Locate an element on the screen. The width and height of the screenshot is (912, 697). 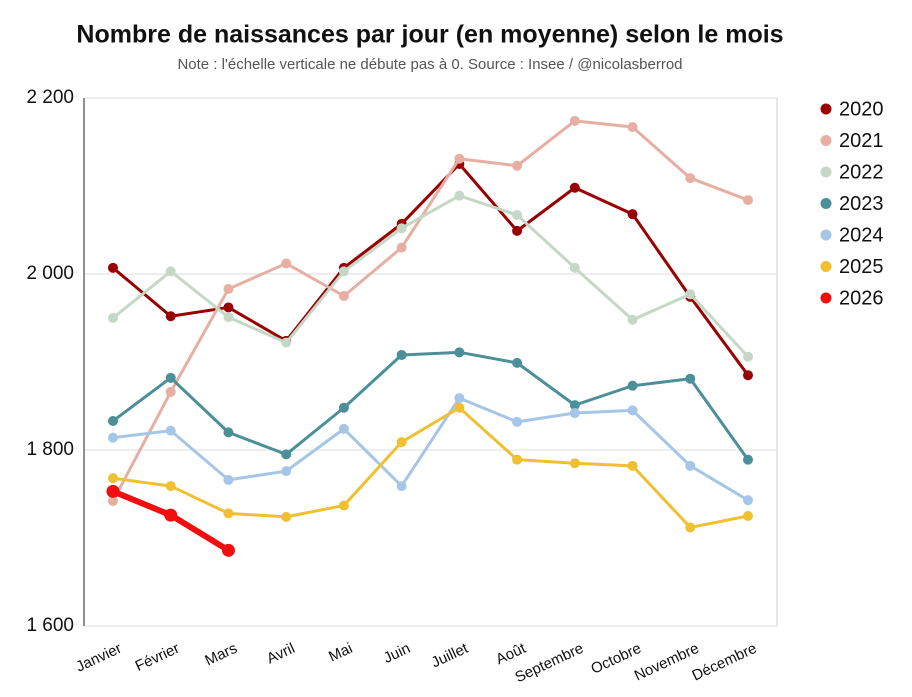
x-tick-label: Juillet is located at coordinates (450, 655).